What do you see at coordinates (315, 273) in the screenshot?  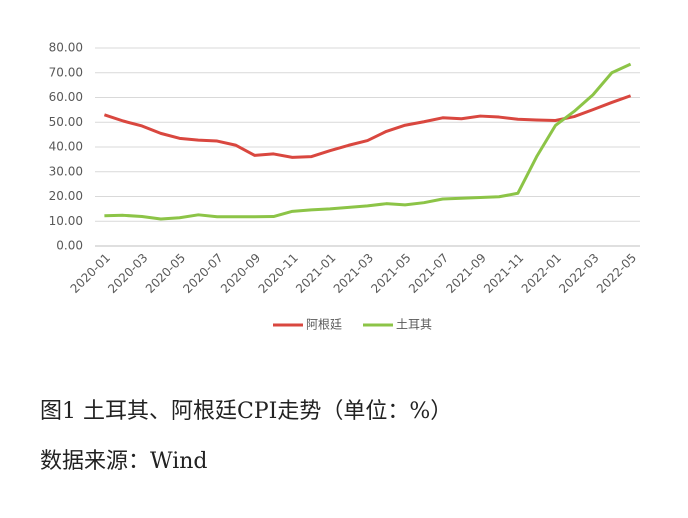 I see `x-tick-label: 2021-01` at bounding box center [315, 273].